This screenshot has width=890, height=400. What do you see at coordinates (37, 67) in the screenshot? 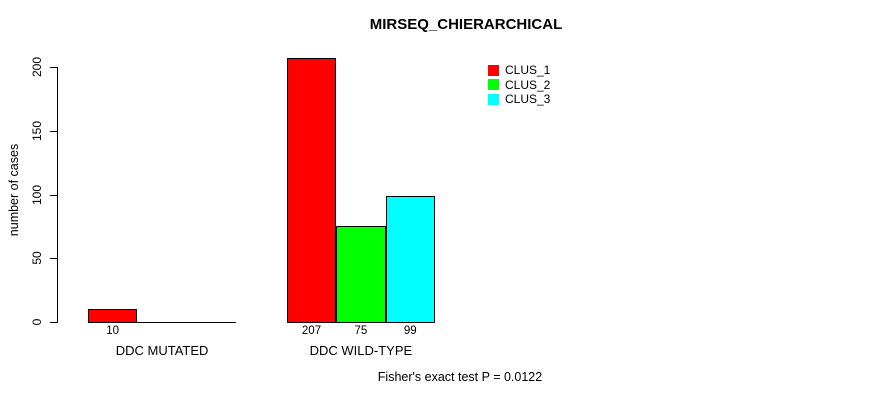
I see `y-tick-label: 200` at bounding box center [37, 67].